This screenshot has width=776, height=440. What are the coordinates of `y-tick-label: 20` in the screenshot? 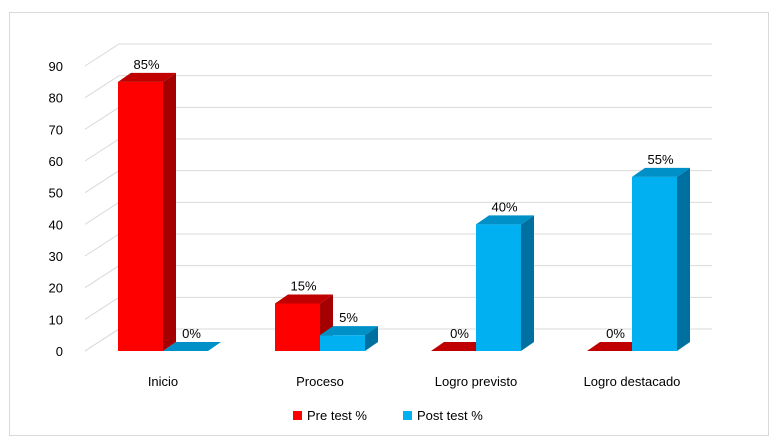 It's located at (56, 288).